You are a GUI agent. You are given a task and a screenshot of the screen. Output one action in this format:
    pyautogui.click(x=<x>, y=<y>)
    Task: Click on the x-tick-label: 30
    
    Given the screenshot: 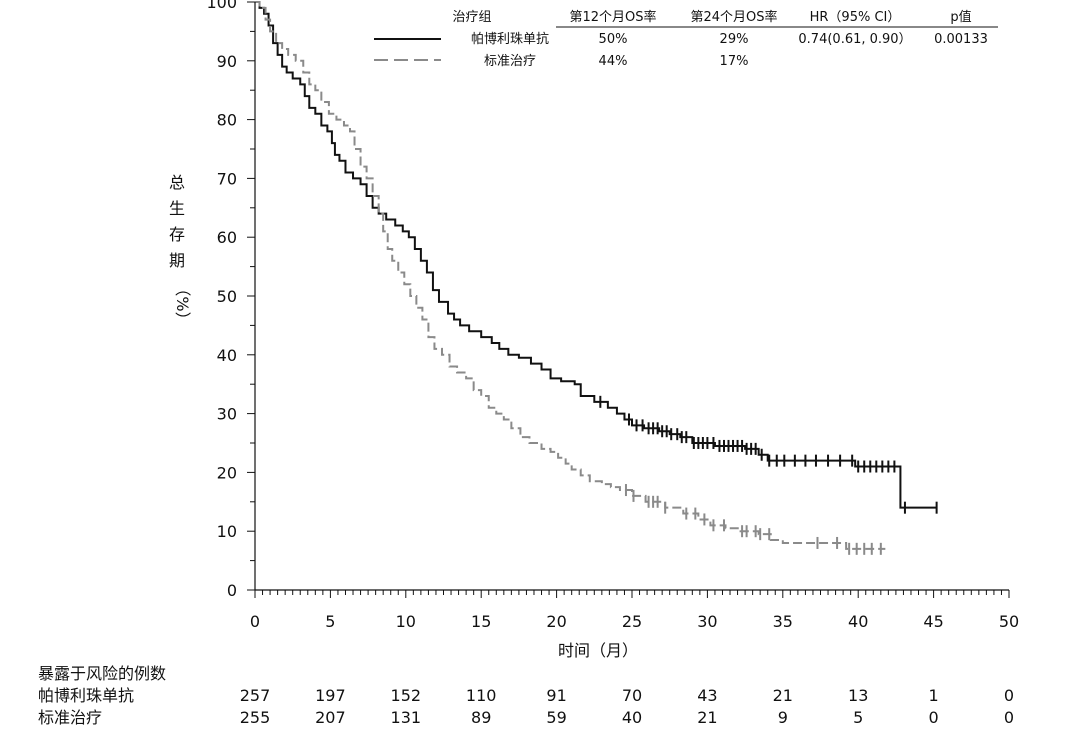 What is the action you would take?
    pyautogui.click(x=707, y=621)
    